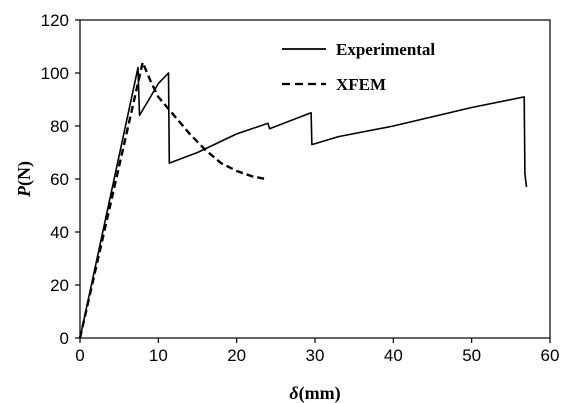  What do you see at coordinates (55, 73) in the screenshot?
I see `y-tick-label: 100` at bounding box center [55, 73].